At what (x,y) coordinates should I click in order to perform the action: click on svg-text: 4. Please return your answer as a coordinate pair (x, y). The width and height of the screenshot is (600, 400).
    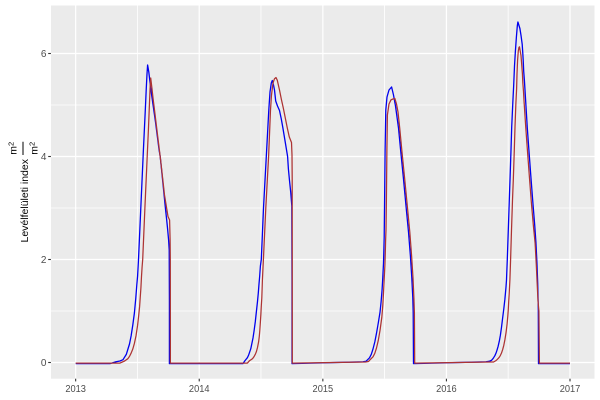
    Looking at the image, I should click on (44, 157).